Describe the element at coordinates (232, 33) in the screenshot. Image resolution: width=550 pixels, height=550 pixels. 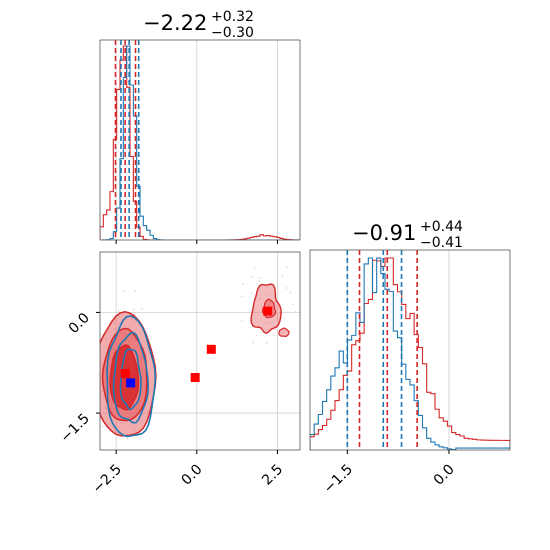
I see `param1-title-minus: −0.30` at that location.